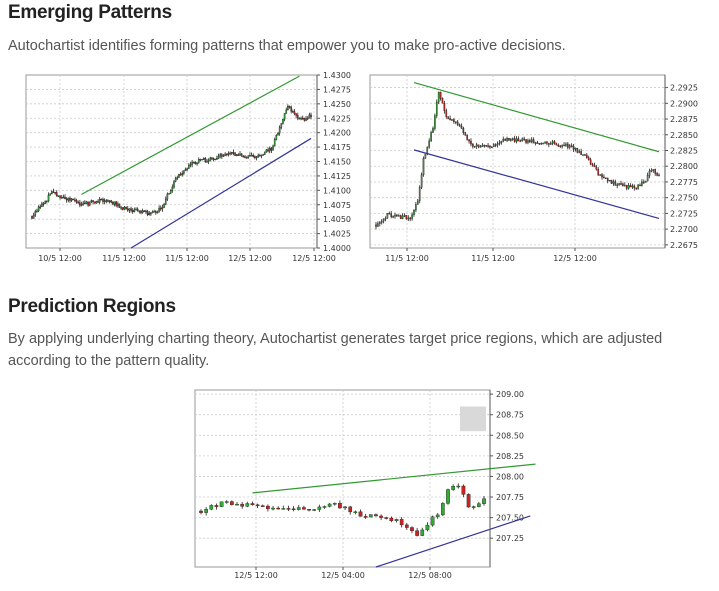  What do you see at coordinates (337, 205) in the screenshot?
I see `y-tick-label: 1.4075` at bounding box center [337, 205].